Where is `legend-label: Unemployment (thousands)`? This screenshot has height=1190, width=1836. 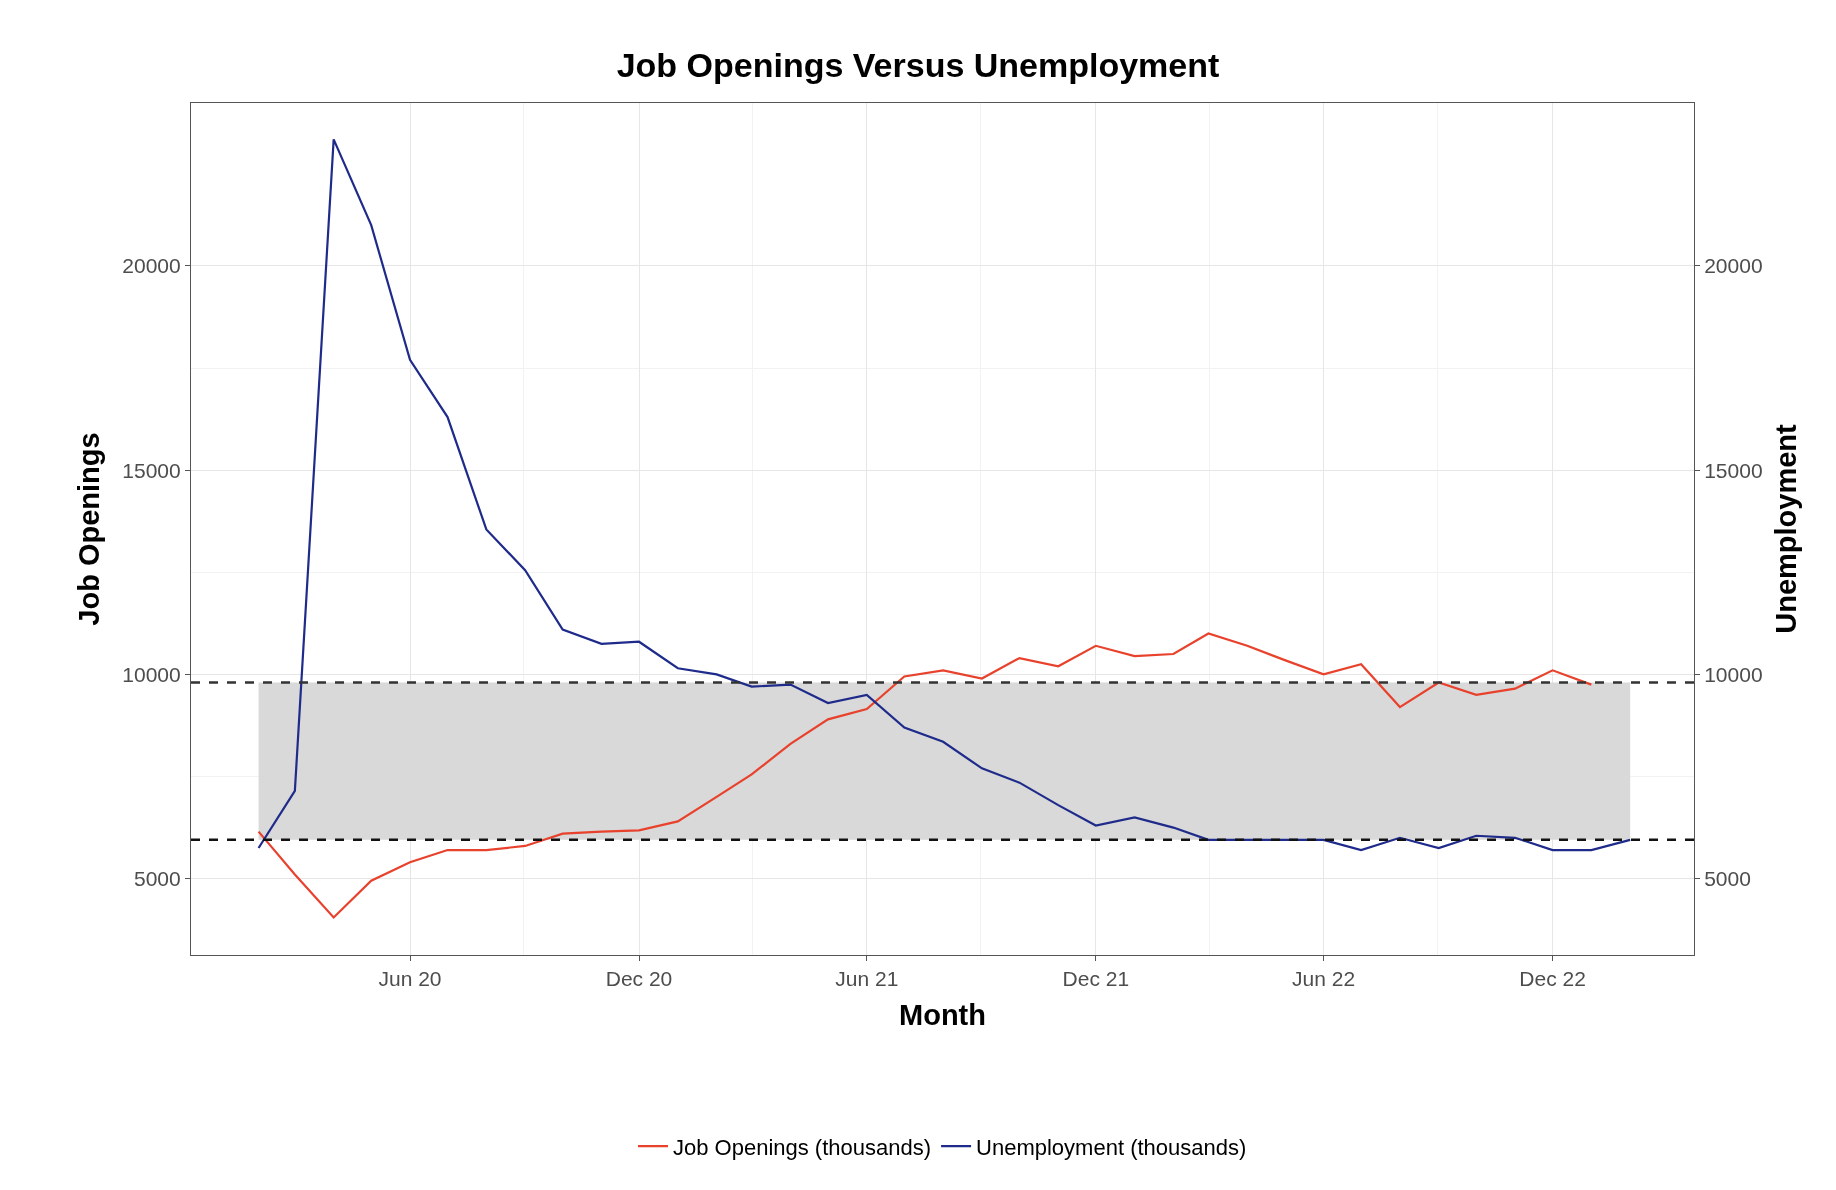
legend-label: Unemployment (thousands) is located at coordinates (1111, 1147).